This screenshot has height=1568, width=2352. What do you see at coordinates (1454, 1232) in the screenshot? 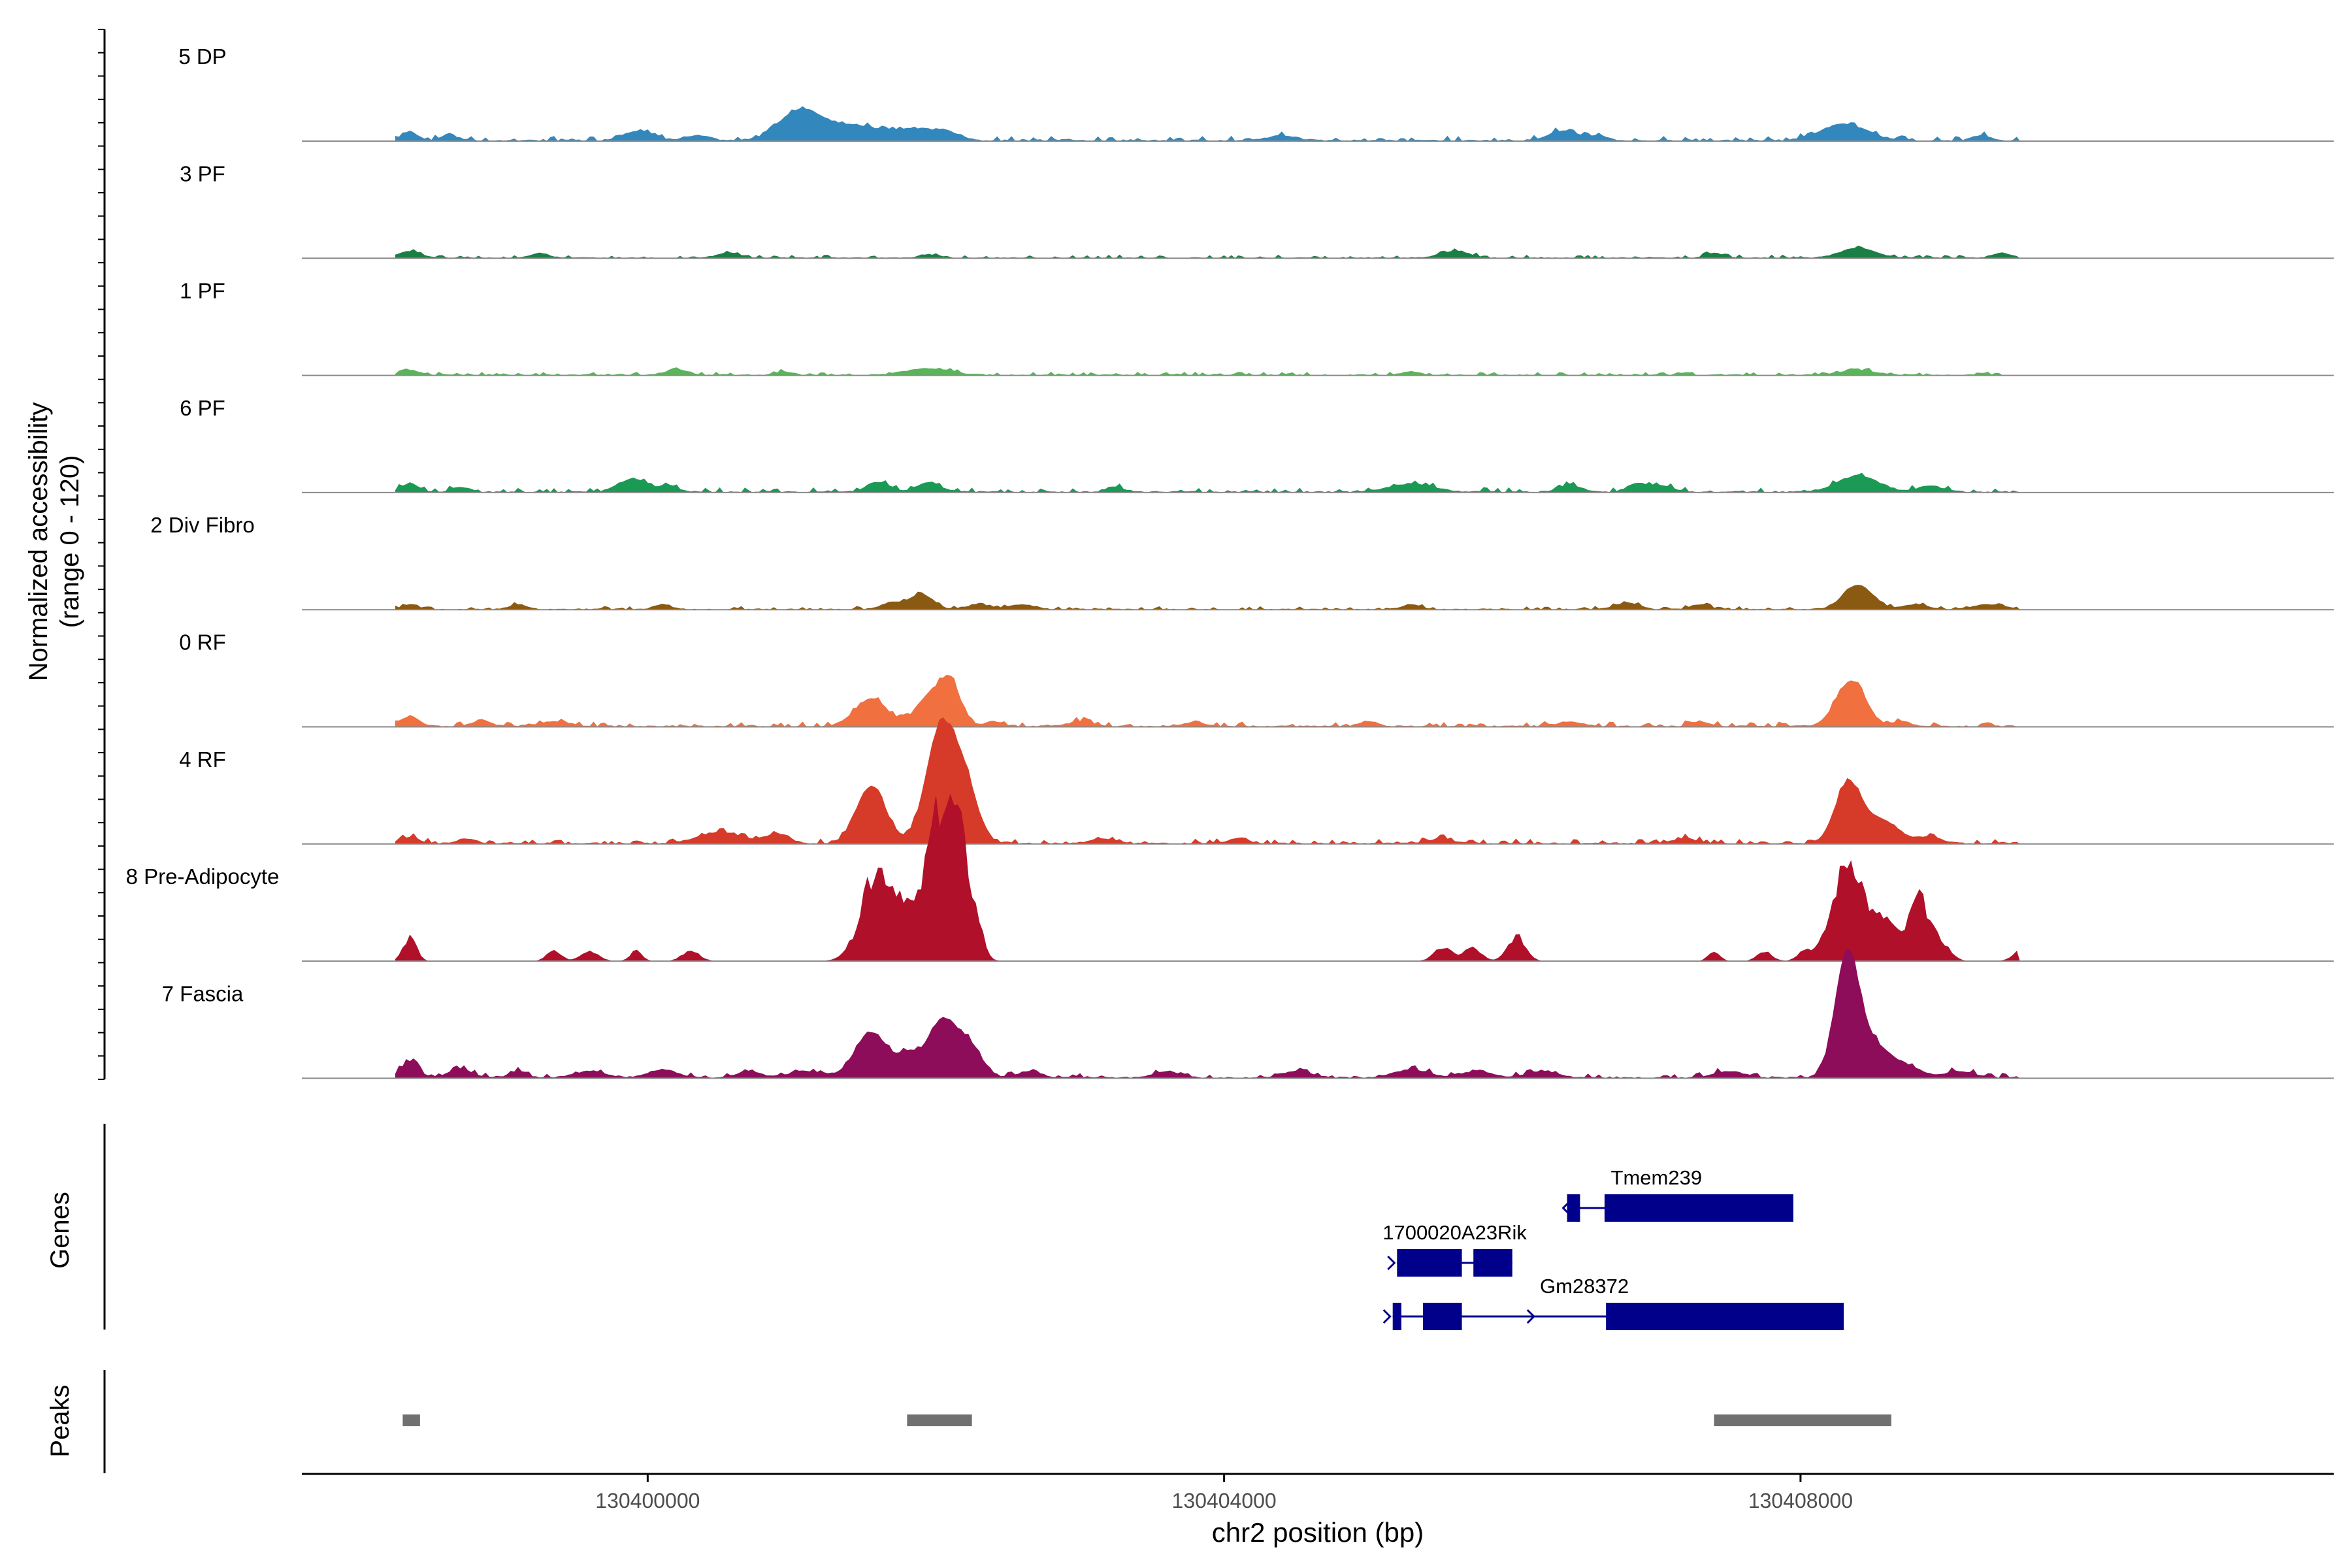
I see `gene-label: 1700020A23Rik` at bounding box center [1454, 1232].